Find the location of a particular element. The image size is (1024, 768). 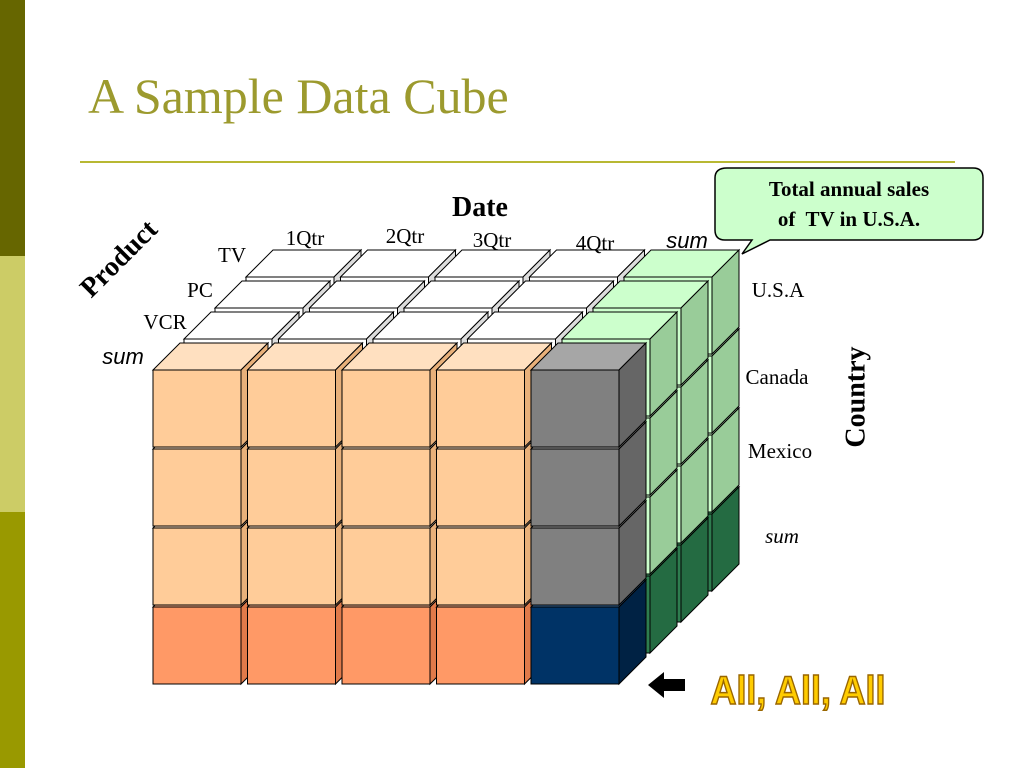

product-label: VCR is located at coordinates (164, 322).